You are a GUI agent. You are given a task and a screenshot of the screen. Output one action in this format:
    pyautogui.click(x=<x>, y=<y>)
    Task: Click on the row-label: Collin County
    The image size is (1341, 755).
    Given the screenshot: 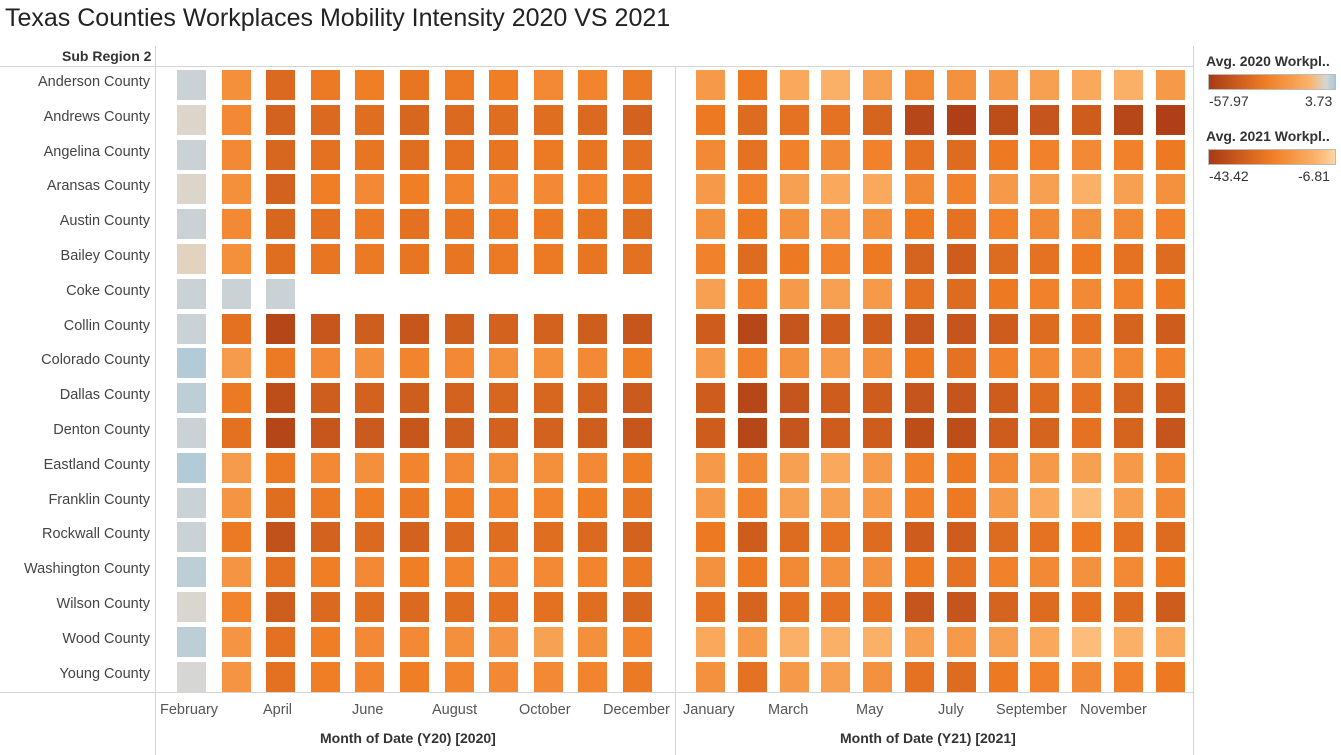 What is the action you would take?
    pyautogui.click(x=106, y=325)
    